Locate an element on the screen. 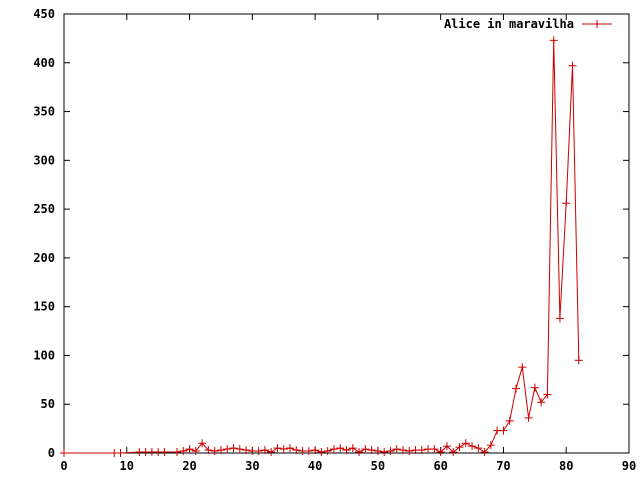 This screenshot has height=480, width=640. x-tick-label: 40 is located at coordinates (315, 466).